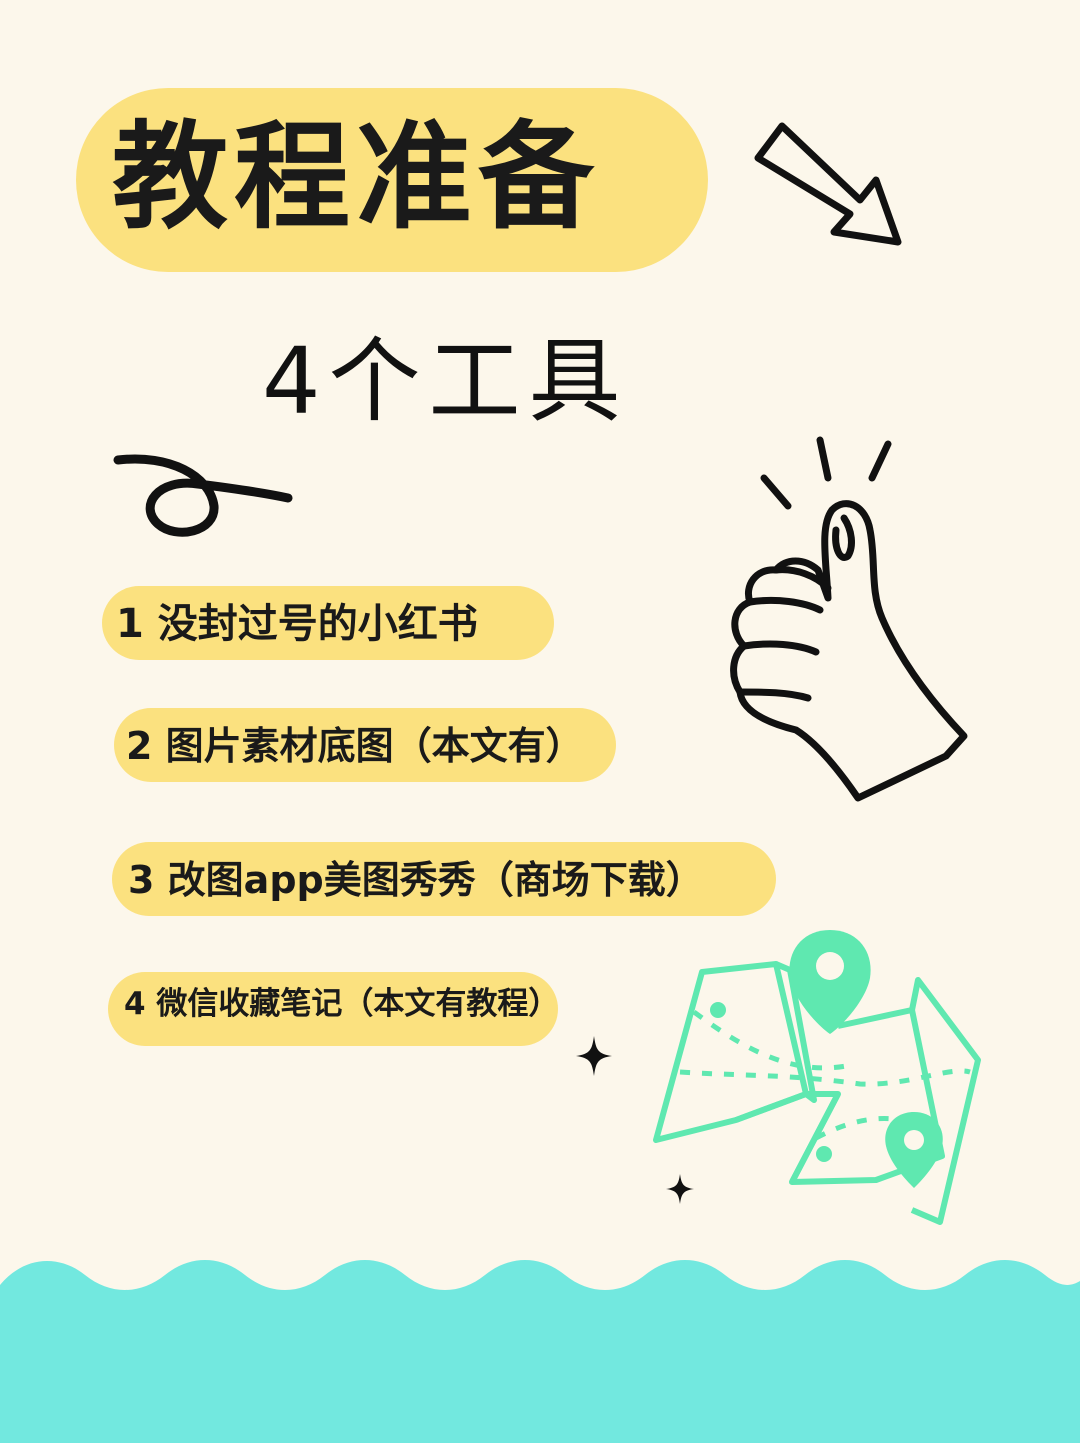 This screenshot has height=1443, width=1080. Describe the element at coordinates (203, 495) in the screenshot. I see `swirl-icon` at that location.